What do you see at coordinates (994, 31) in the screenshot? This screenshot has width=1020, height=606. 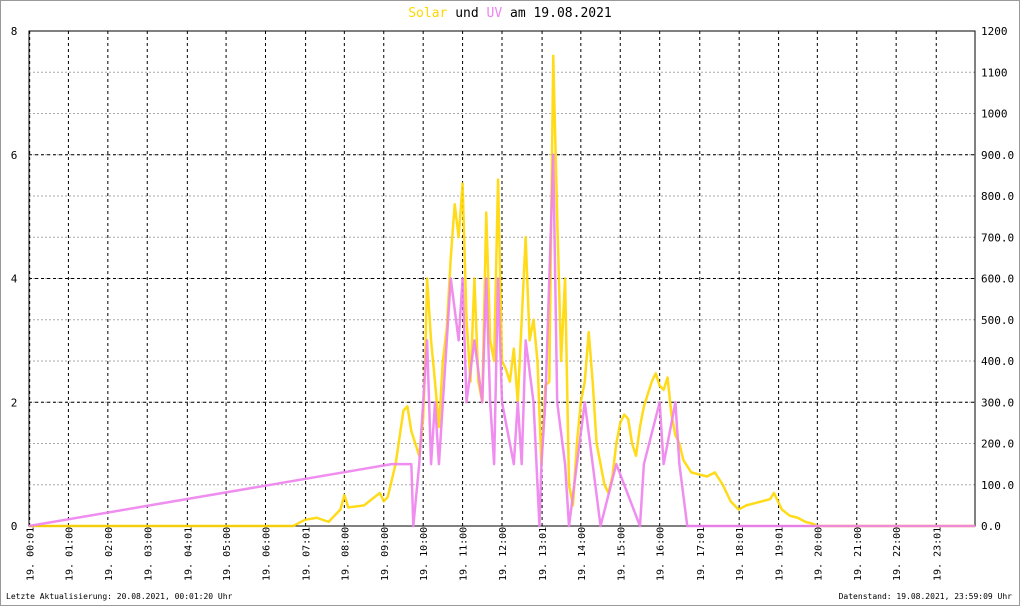 I see `y2-tick-label: 1200` at bounding box center [994, 31].